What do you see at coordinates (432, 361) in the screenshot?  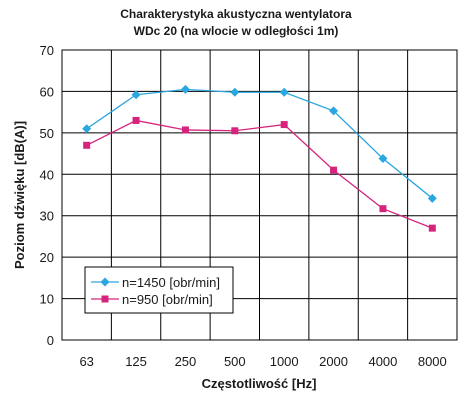 I see `x-tick-label: 8000` at bounding box center [432, 361].